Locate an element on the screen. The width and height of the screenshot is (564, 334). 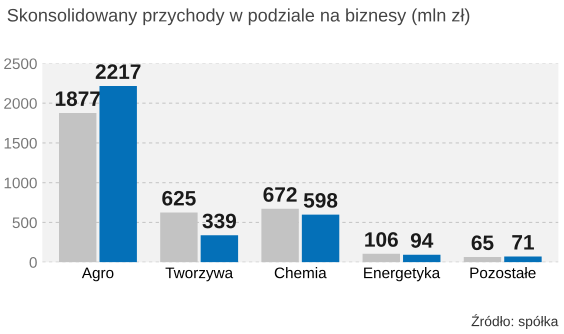
data-label: 94 is located at coordinates (422, 240).